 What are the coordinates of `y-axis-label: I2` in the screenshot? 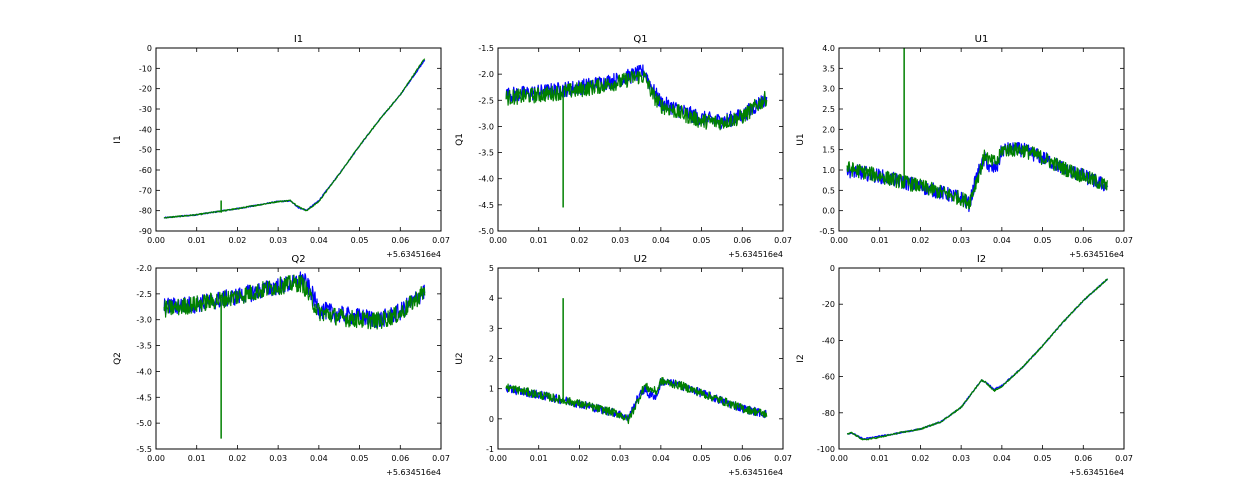 It's located at (801, 358).